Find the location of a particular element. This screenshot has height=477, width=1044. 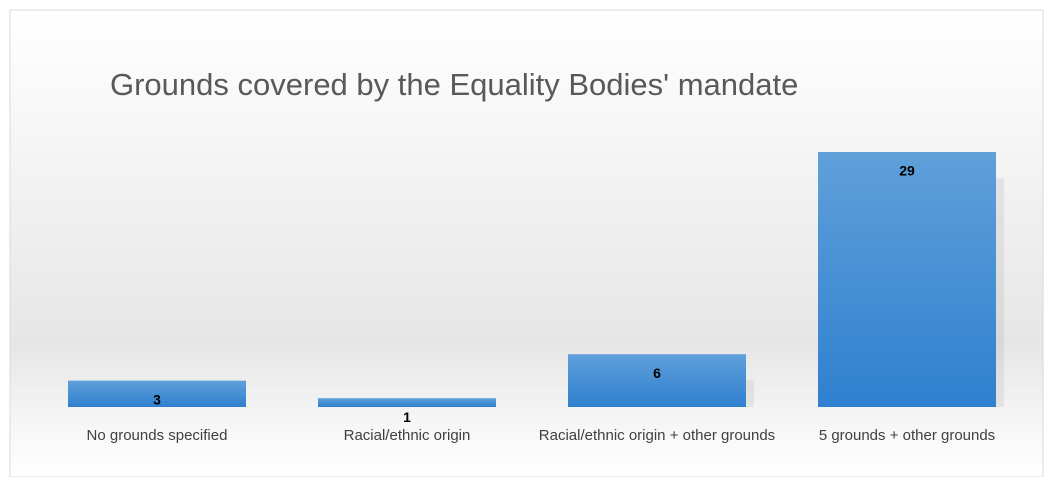

x-tick-label: No grounds specified is located at coordinates (157, 435).